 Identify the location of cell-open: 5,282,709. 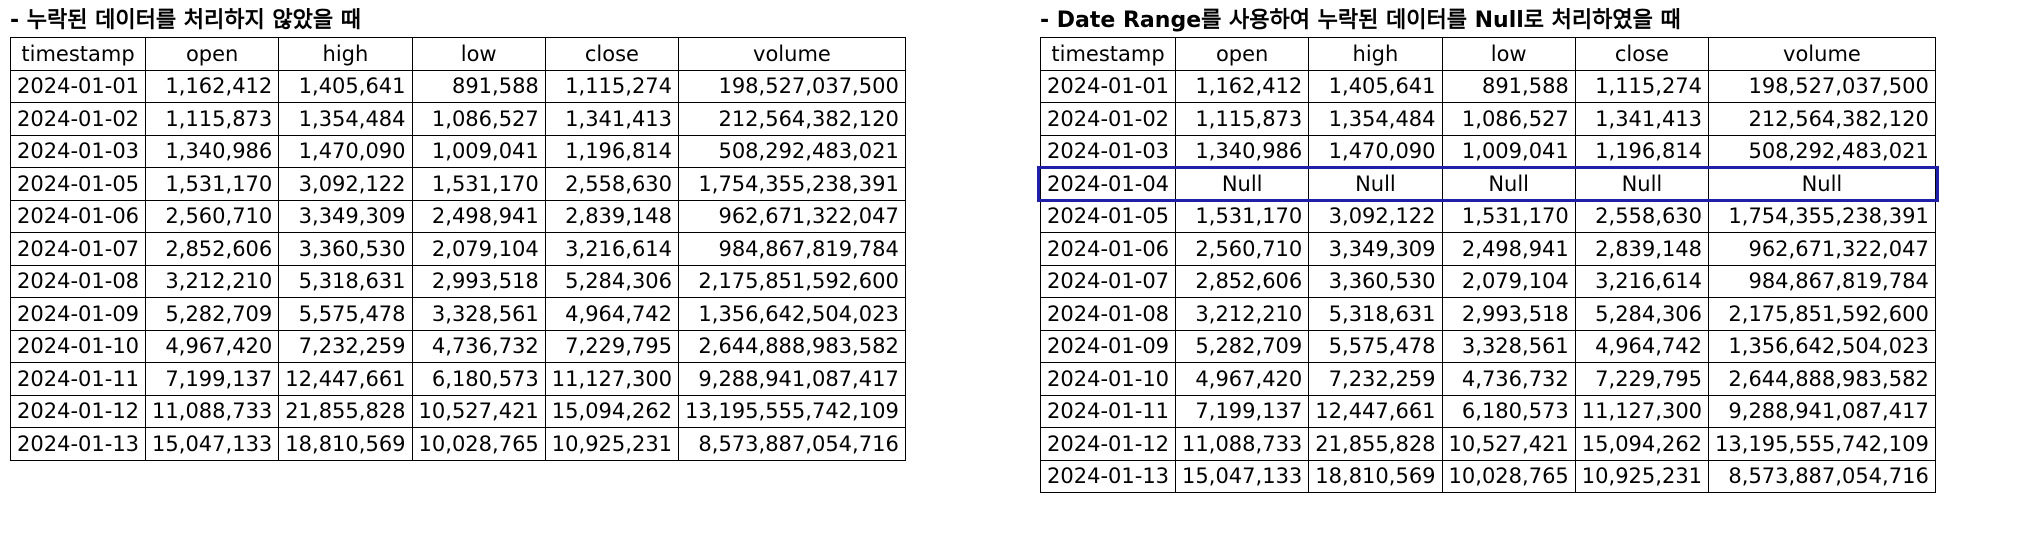
(1242, 346).